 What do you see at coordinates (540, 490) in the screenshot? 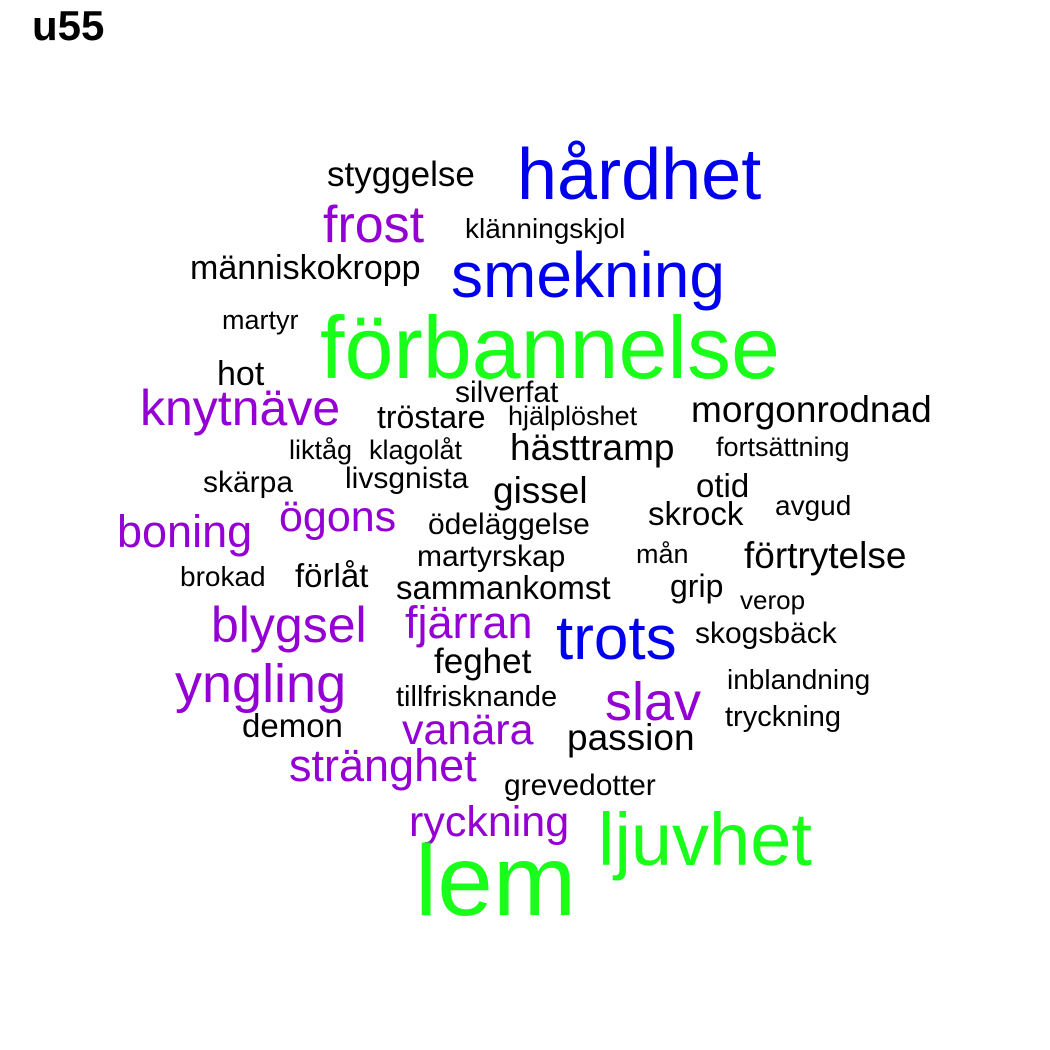
I see `cloud-word-21: gissel` at bounding box center [540, 490].